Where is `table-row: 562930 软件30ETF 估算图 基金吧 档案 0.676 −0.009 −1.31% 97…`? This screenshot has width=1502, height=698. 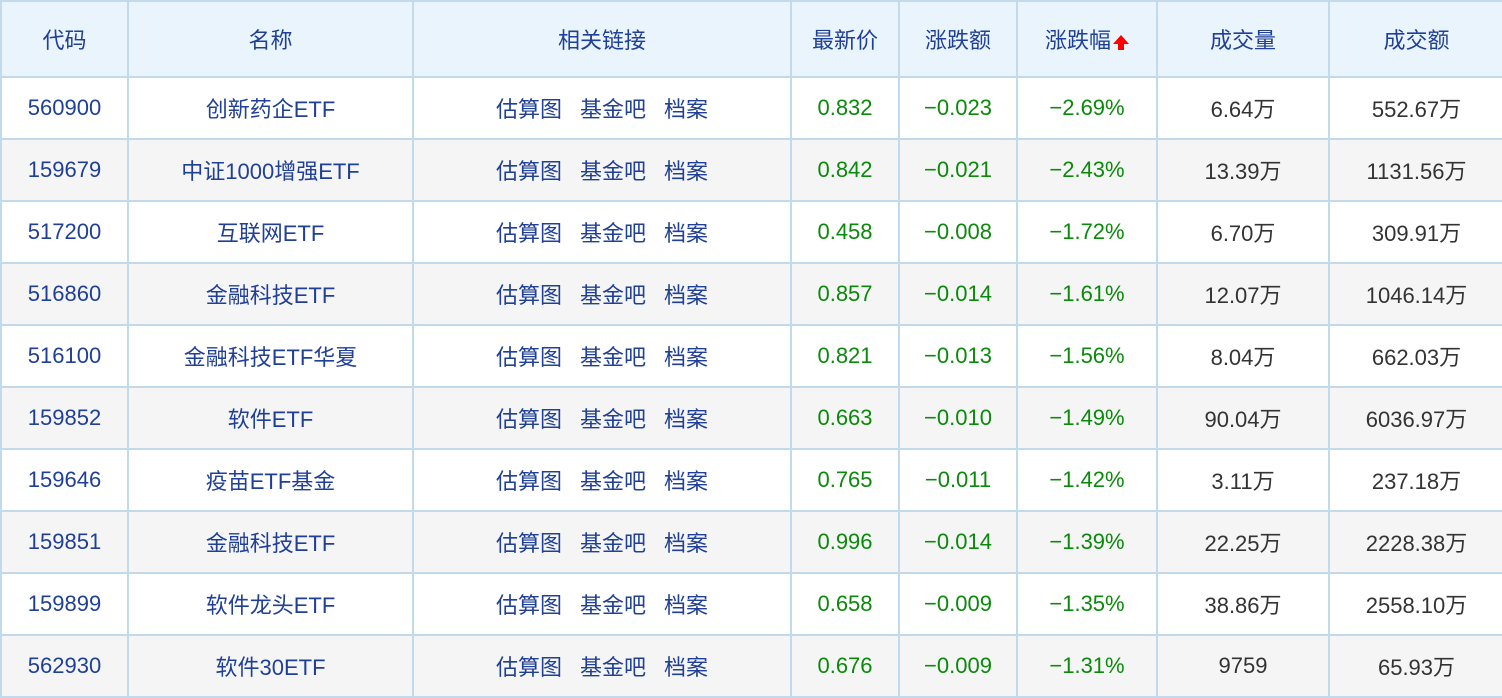
table-row: 562930 软件30ETF 估算图 基金吧 档案 0.676 −0.009 −1.31% 97… is located at coordinates (751, 666).